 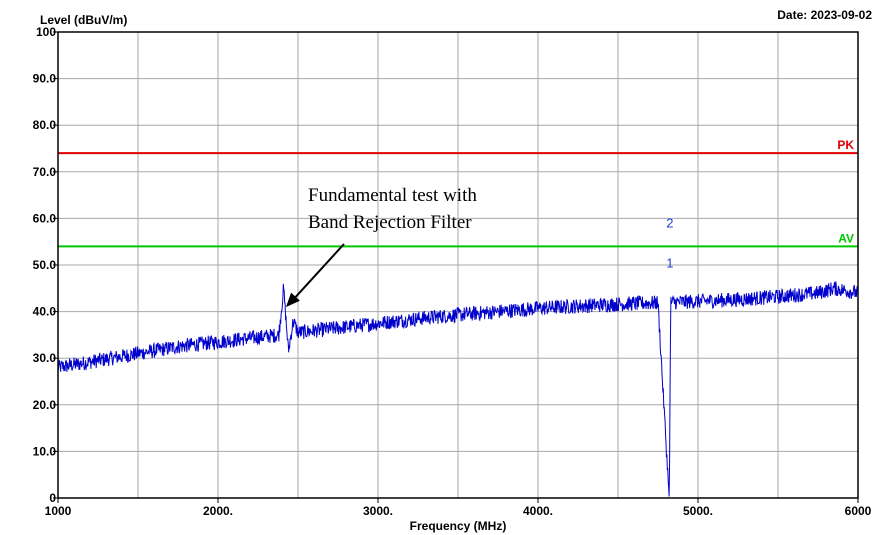 I want to click on y-tick-label: 90.0, so click(x=45, y=79).